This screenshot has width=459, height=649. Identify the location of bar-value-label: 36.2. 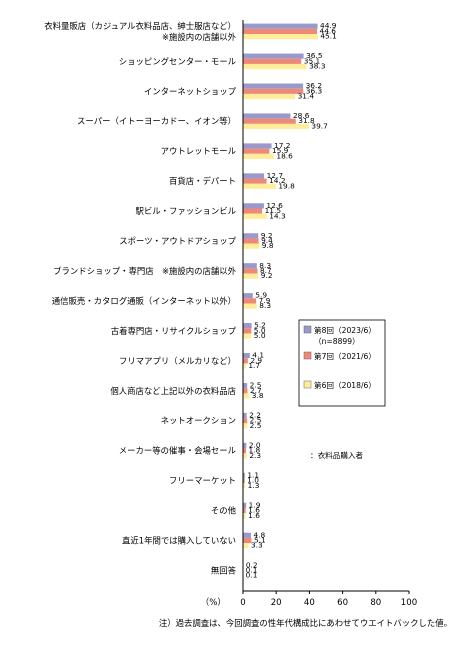
(314, 85).